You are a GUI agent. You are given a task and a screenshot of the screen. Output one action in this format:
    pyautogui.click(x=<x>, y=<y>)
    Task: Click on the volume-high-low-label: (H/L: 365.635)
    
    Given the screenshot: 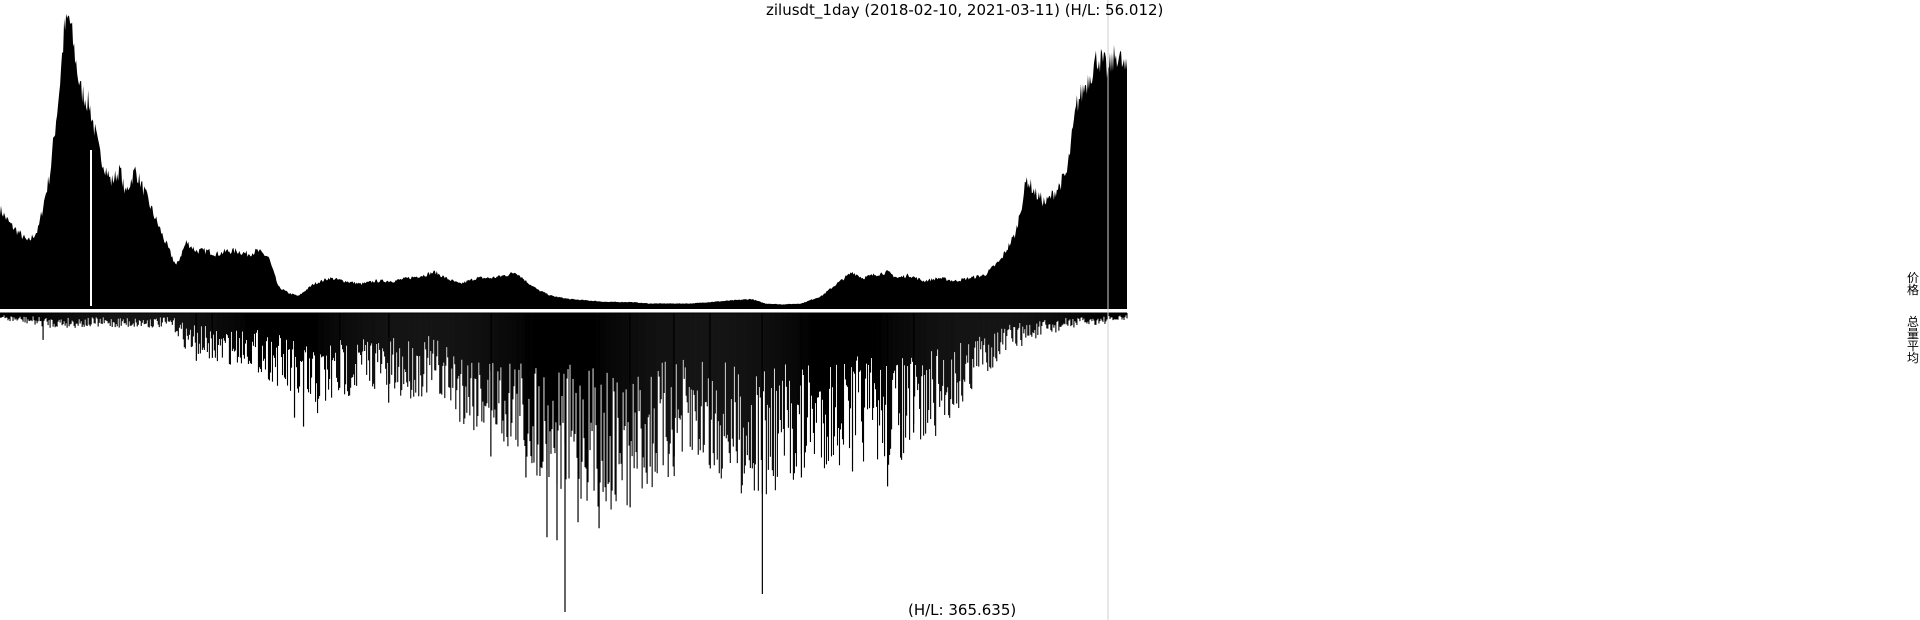 What is the action you would take?
    pyautogui.click(x=962, y=610)
    